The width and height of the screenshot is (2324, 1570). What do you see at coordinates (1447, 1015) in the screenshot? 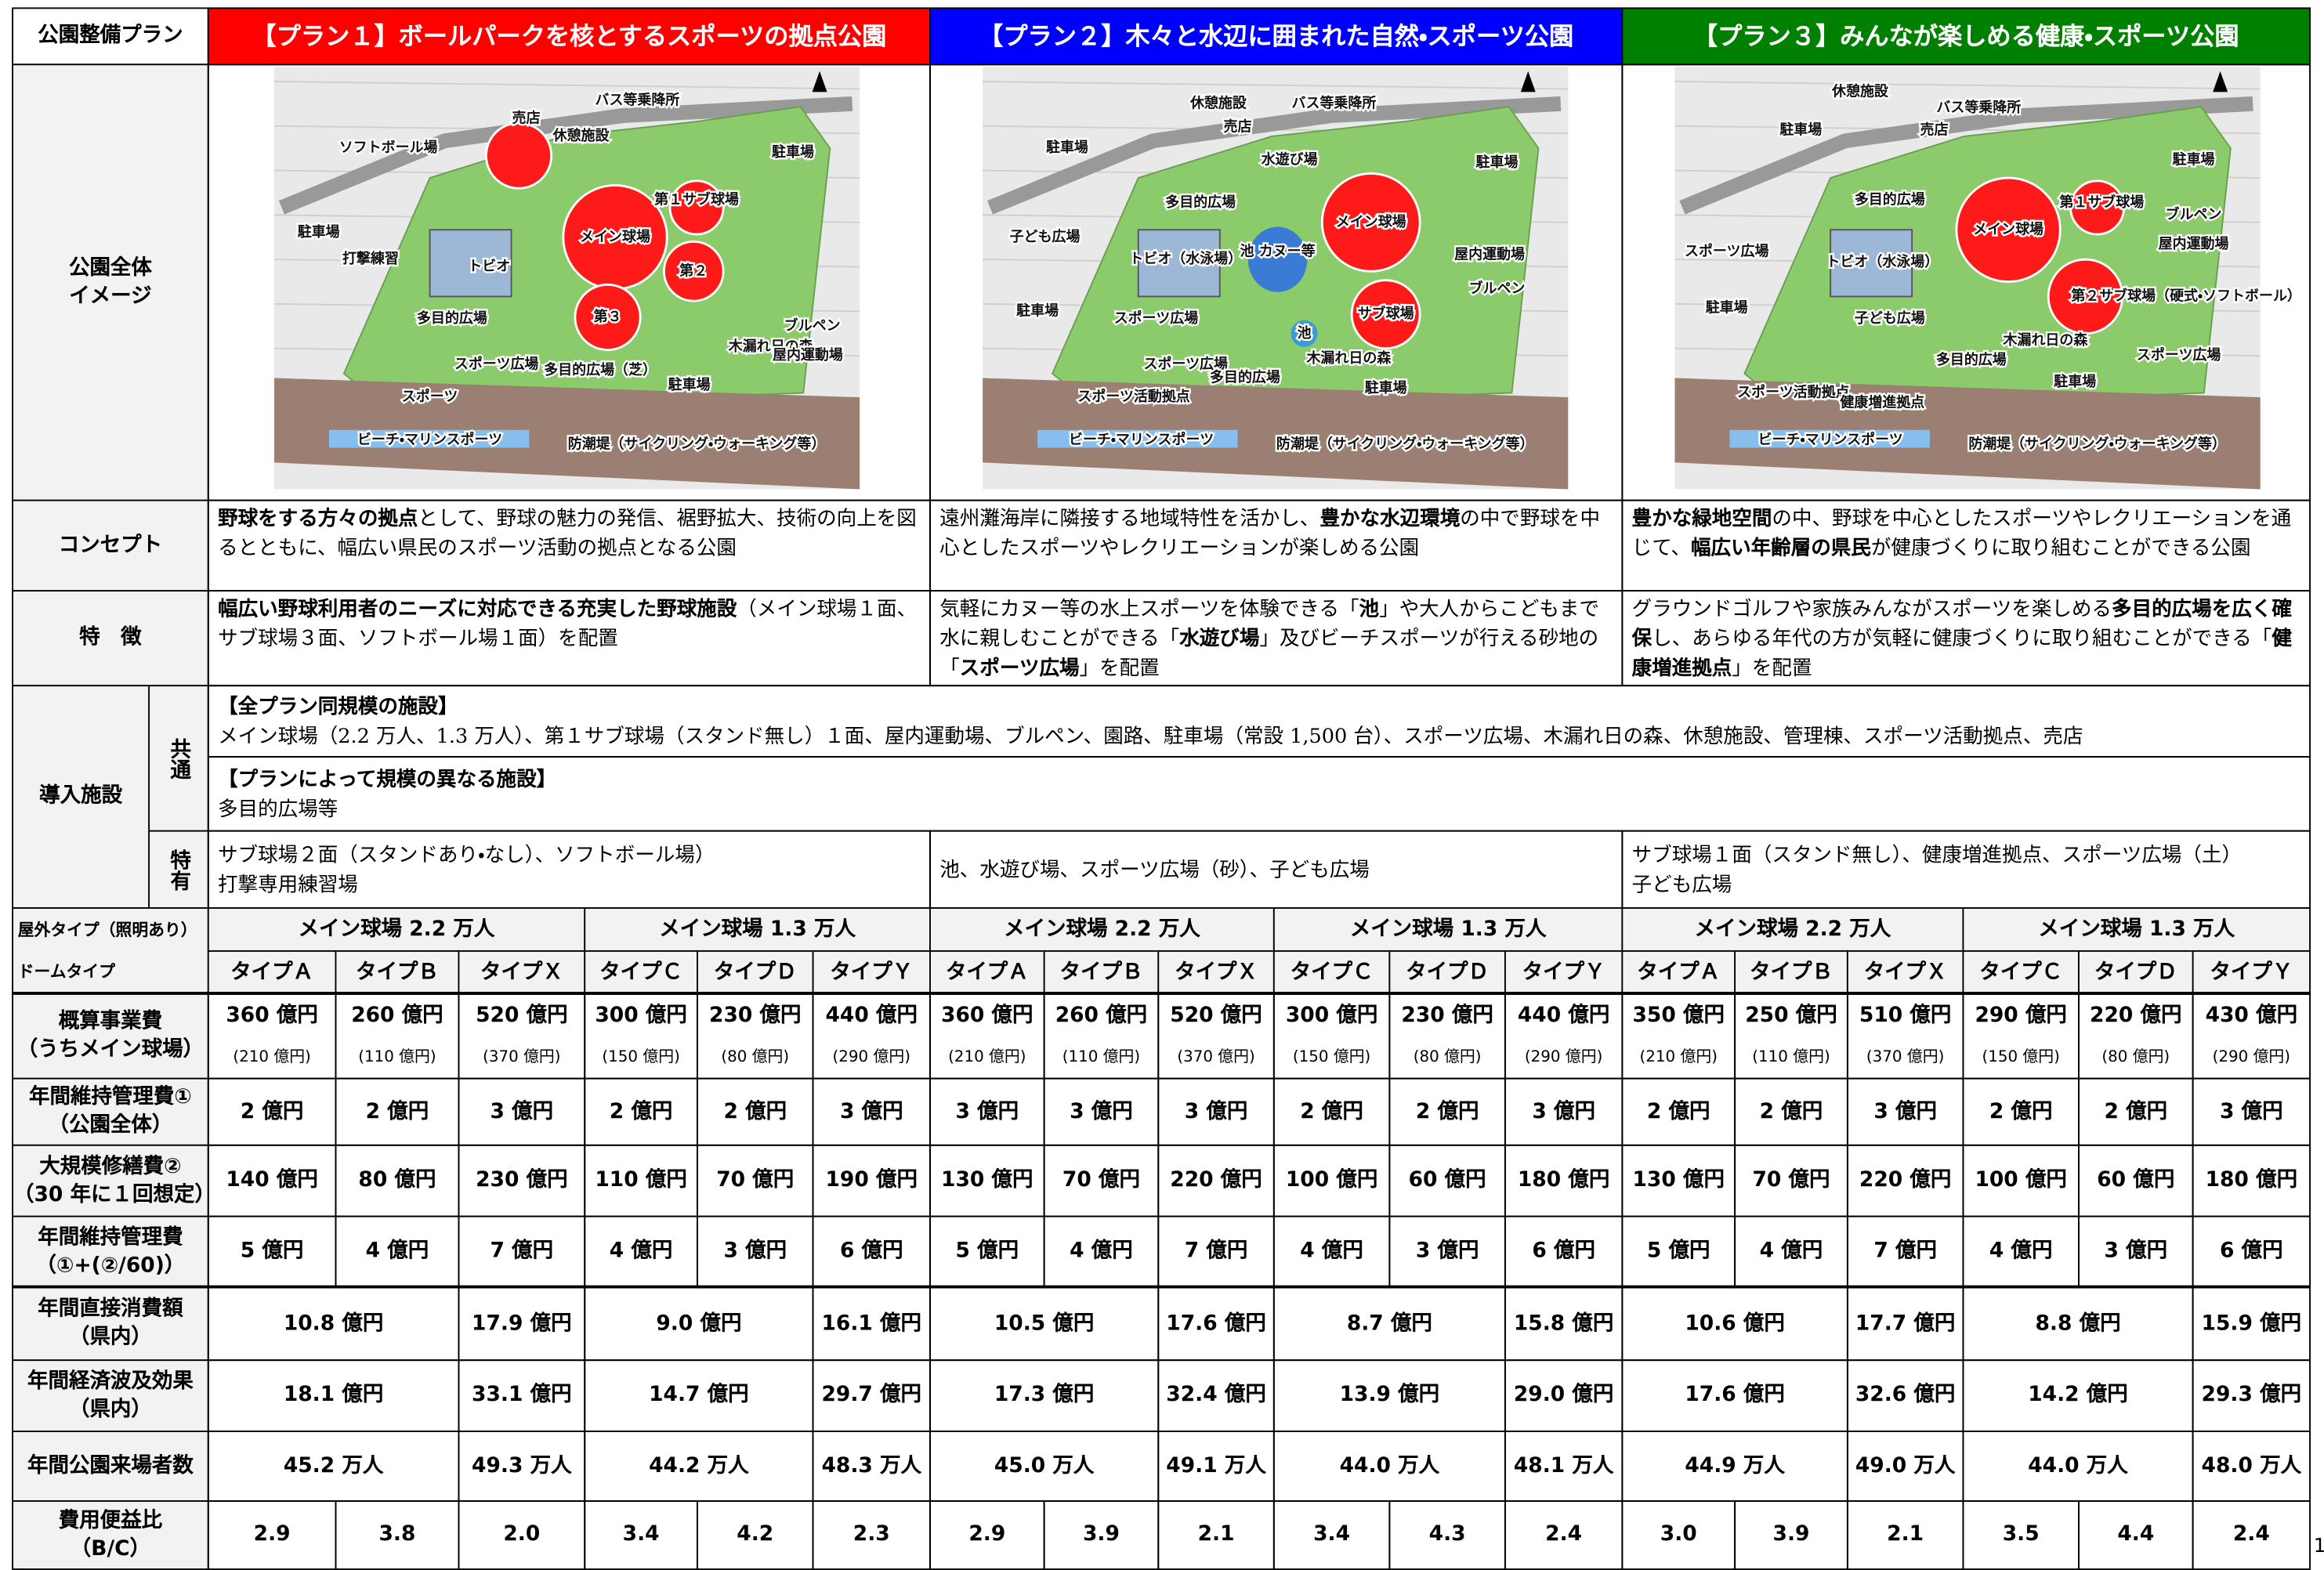
I see `value: 230 億円` at bounding box center [1447, 1015].